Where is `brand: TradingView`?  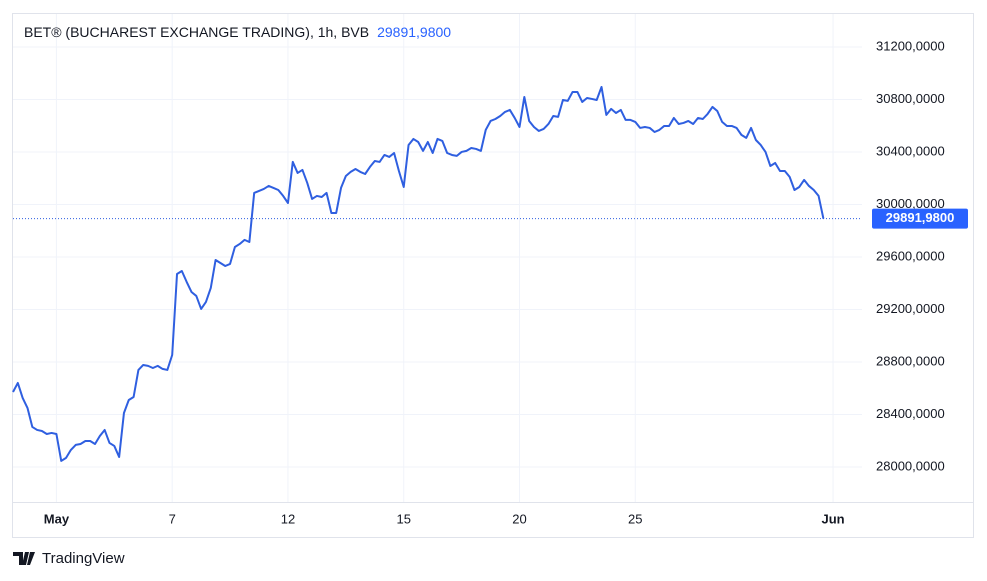
brand: TradingView is located at coordinates (83, 558).